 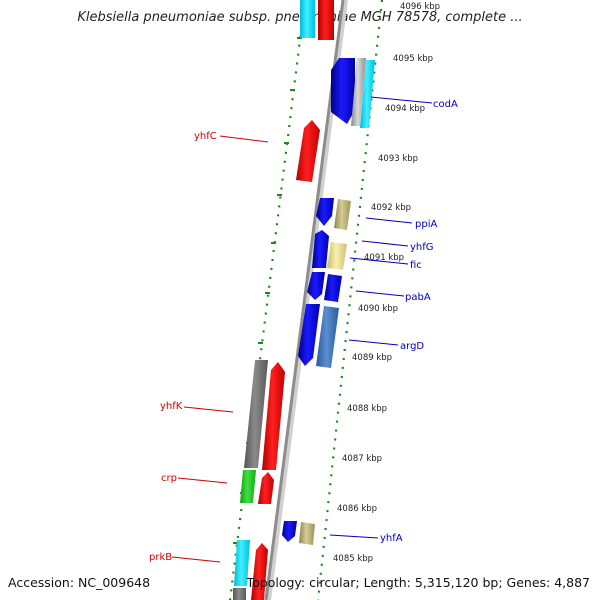 What do you see at coordinates (372, 358) in the screenshot?
I see `tick-label: 4089 kbp` at bounding box center [372, 358].